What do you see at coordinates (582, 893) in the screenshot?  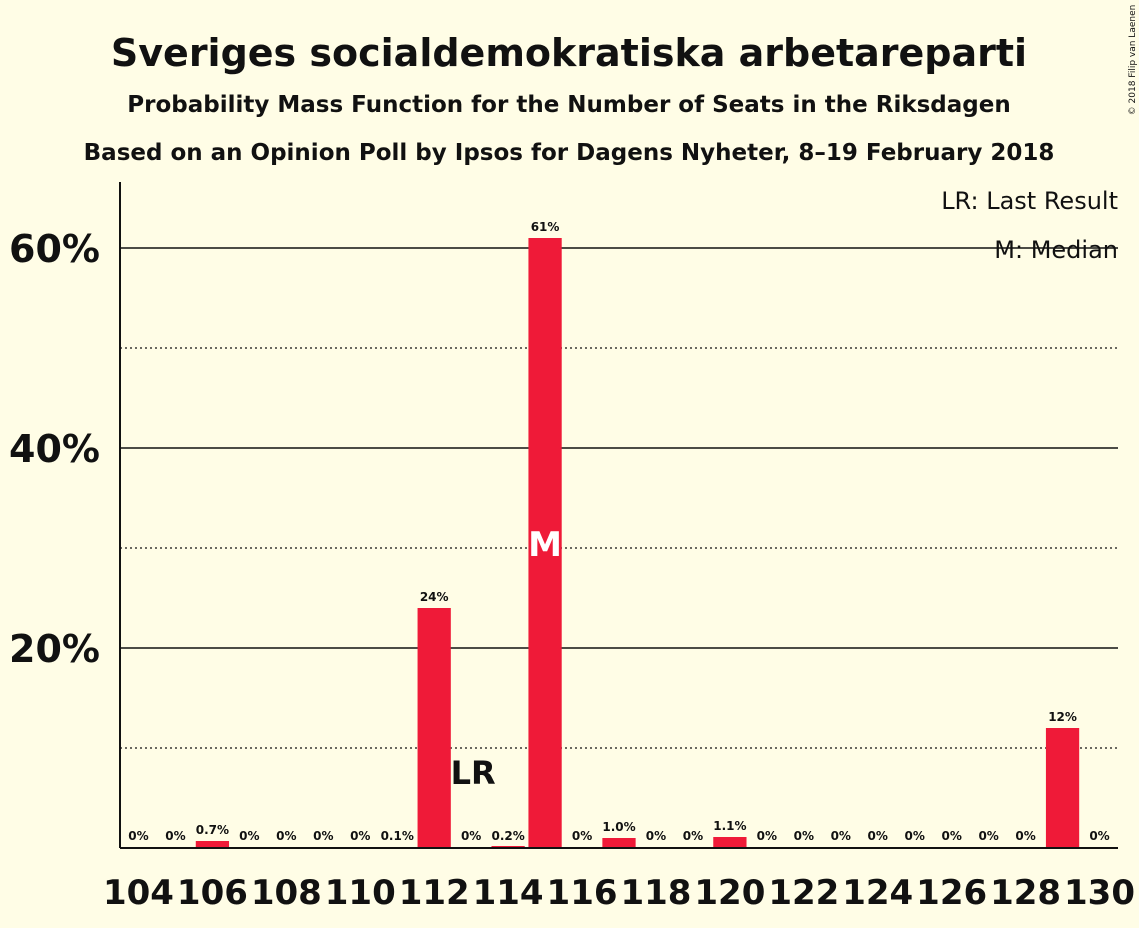 I see `x-tick-label: 116` at bounding box center [582, 893].